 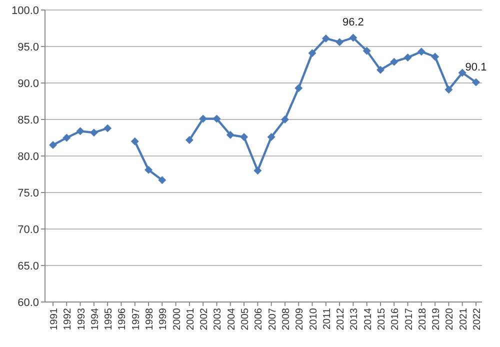 I want to click on annotation: 90.1, so click(x=476, y=67).